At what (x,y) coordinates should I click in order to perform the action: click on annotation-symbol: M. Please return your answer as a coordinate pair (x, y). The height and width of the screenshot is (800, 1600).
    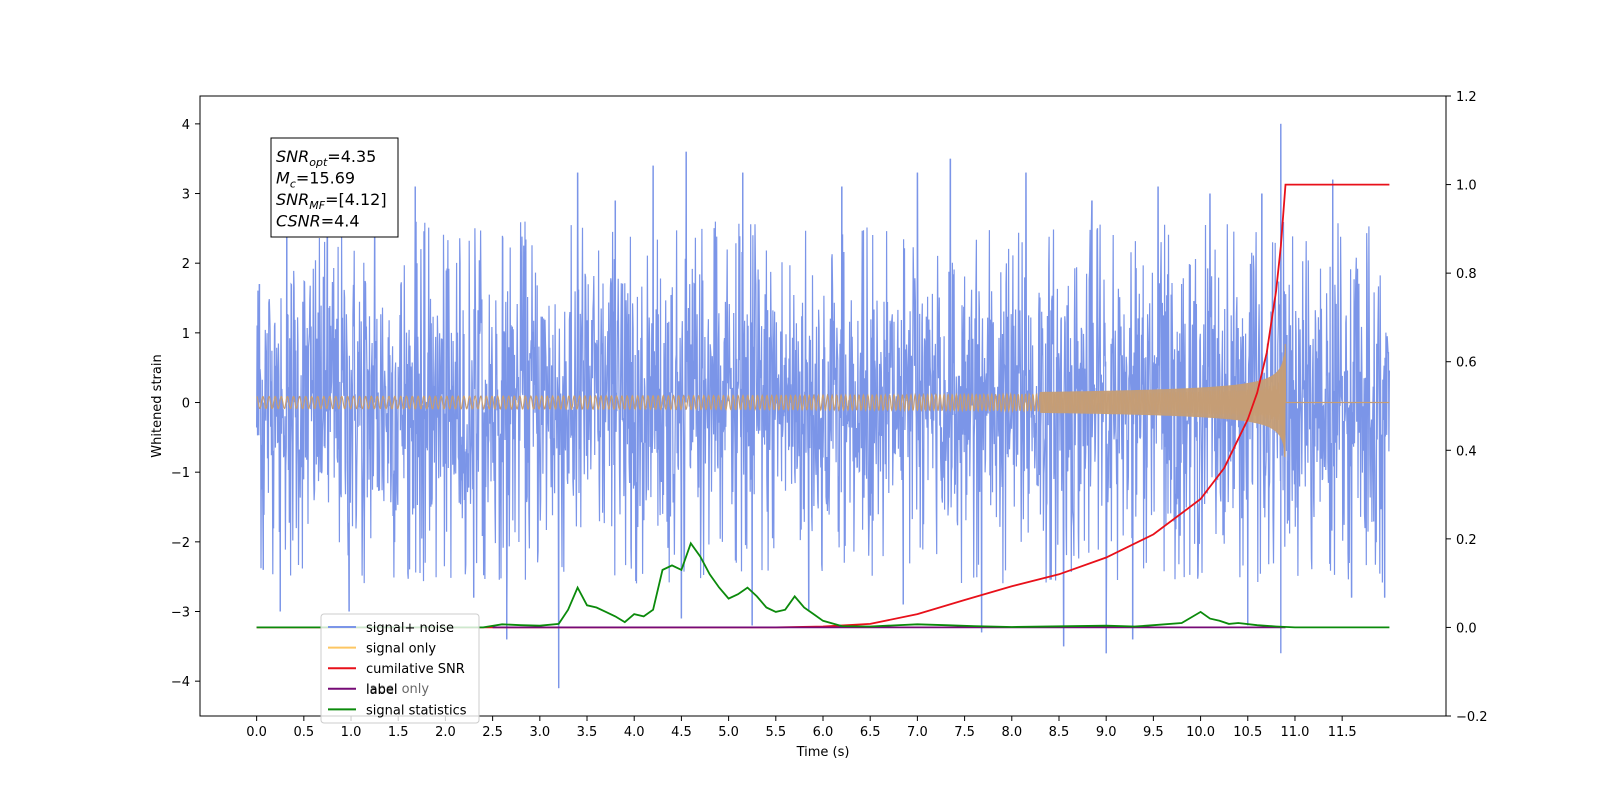
    Looking at the image, I should click on (283, 178).